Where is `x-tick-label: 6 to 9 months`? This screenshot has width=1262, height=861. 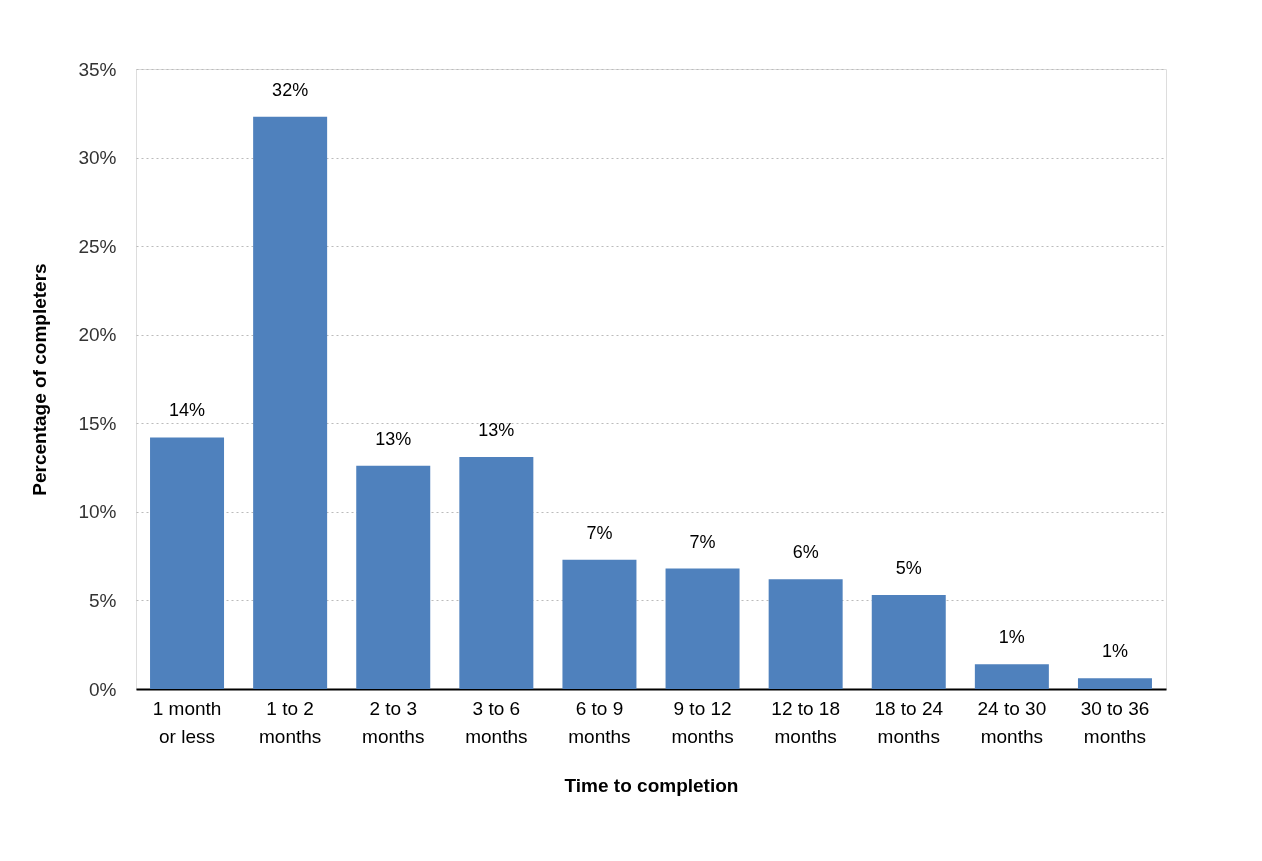
x-tick-label: 6 to 9 months is located at coordinates (599, 722).